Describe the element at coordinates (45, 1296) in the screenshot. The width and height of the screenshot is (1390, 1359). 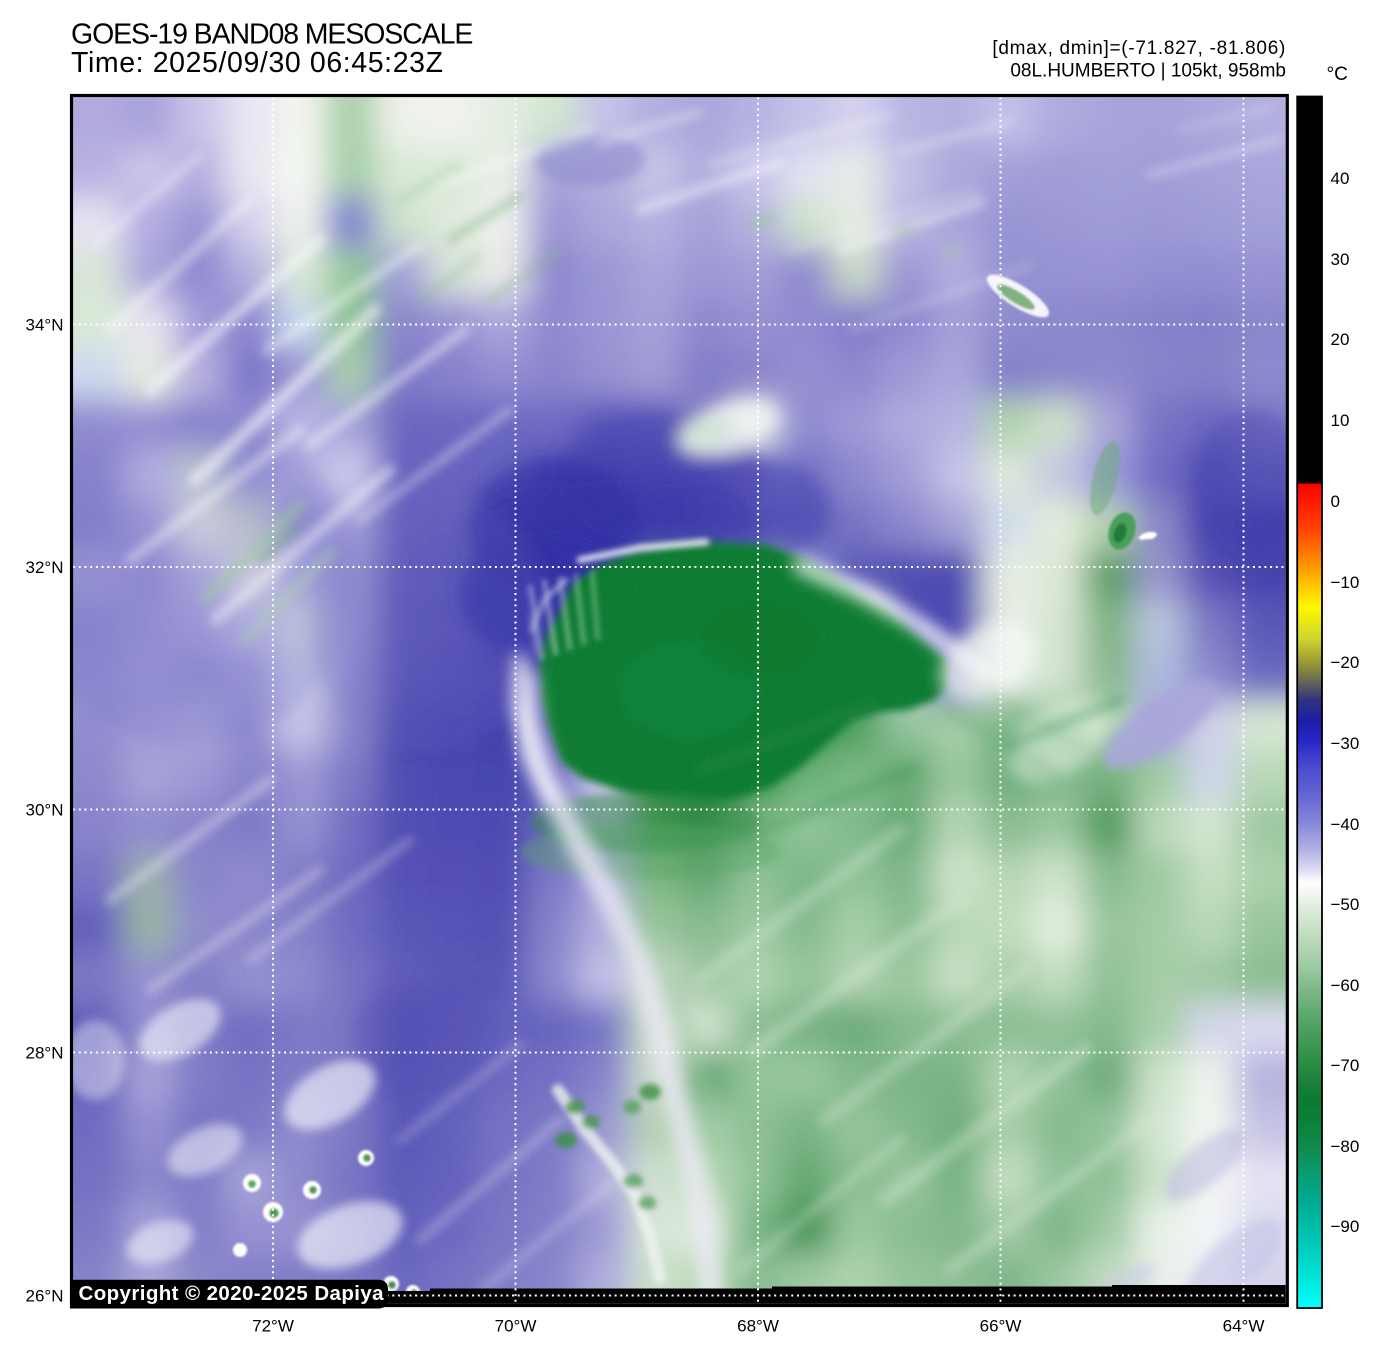
I see `svg-text: 26°N` at that location.